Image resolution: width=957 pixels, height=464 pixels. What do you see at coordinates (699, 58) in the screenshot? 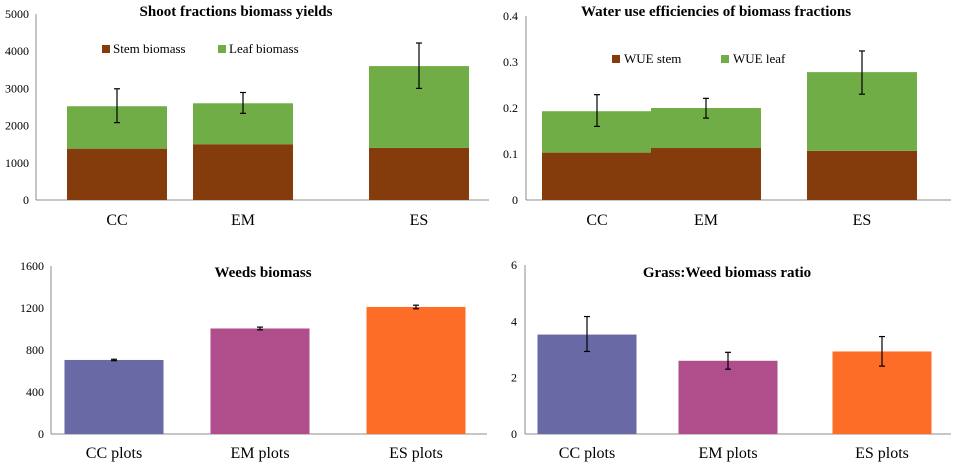
I see `legend: WUE stem WUE leaf` at bounding box center [699, 58].